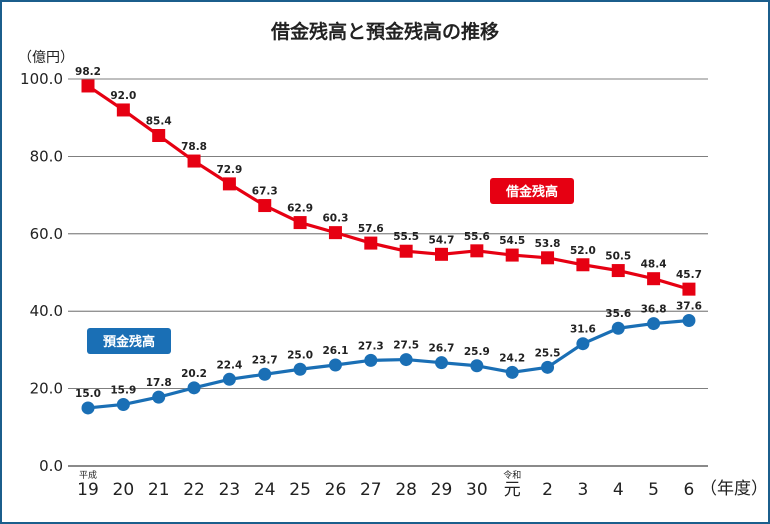 This screenshot has height=524, width=770. Describe the element at coordinates (41, 79) in the screenshot. I see `y-tick-label: 100.0` at that location.